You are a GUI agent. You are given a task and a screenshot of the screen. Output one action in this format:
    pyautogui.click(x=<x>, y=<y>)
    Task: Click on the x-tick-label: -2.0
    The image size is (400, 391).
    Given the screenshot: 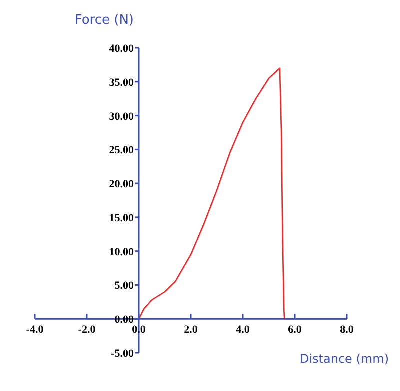 What is the action you would take?
    pyautogui.click(x=87, y=330)
    